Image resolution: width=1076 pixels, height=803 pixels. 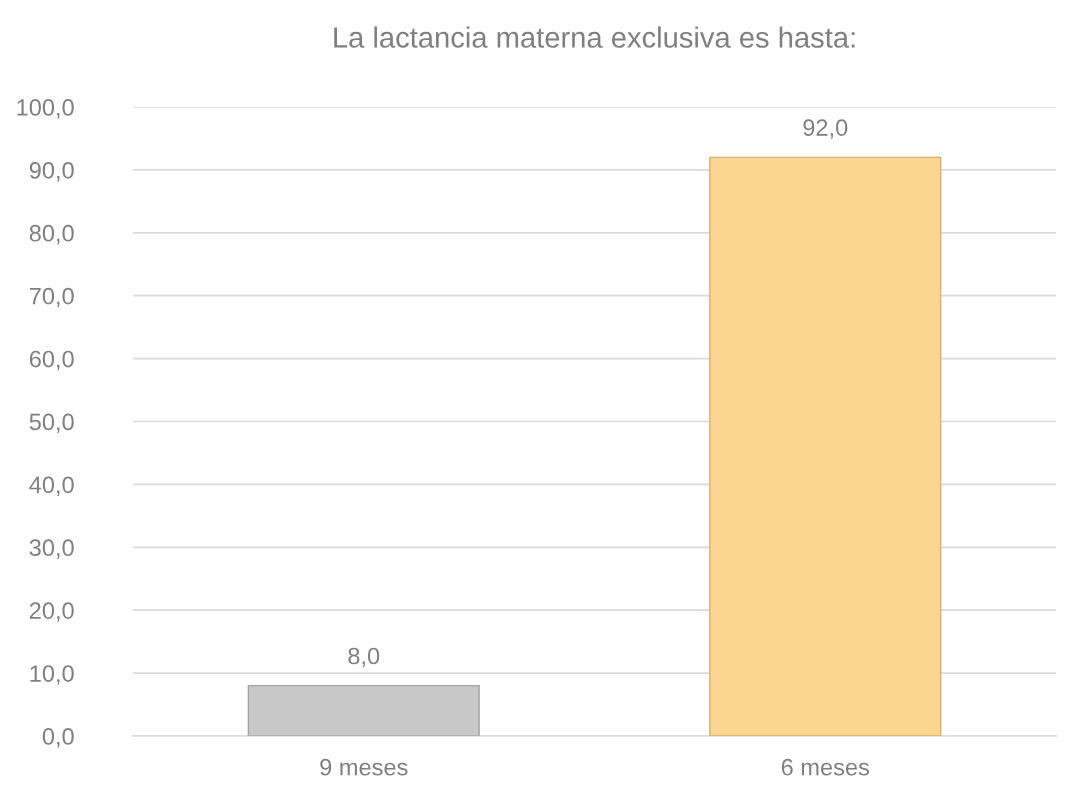 What do you see at coordinates (52, 675) in the screenshot?
I see `y-tick-label: 10,0` at bounding box center [52, 675].